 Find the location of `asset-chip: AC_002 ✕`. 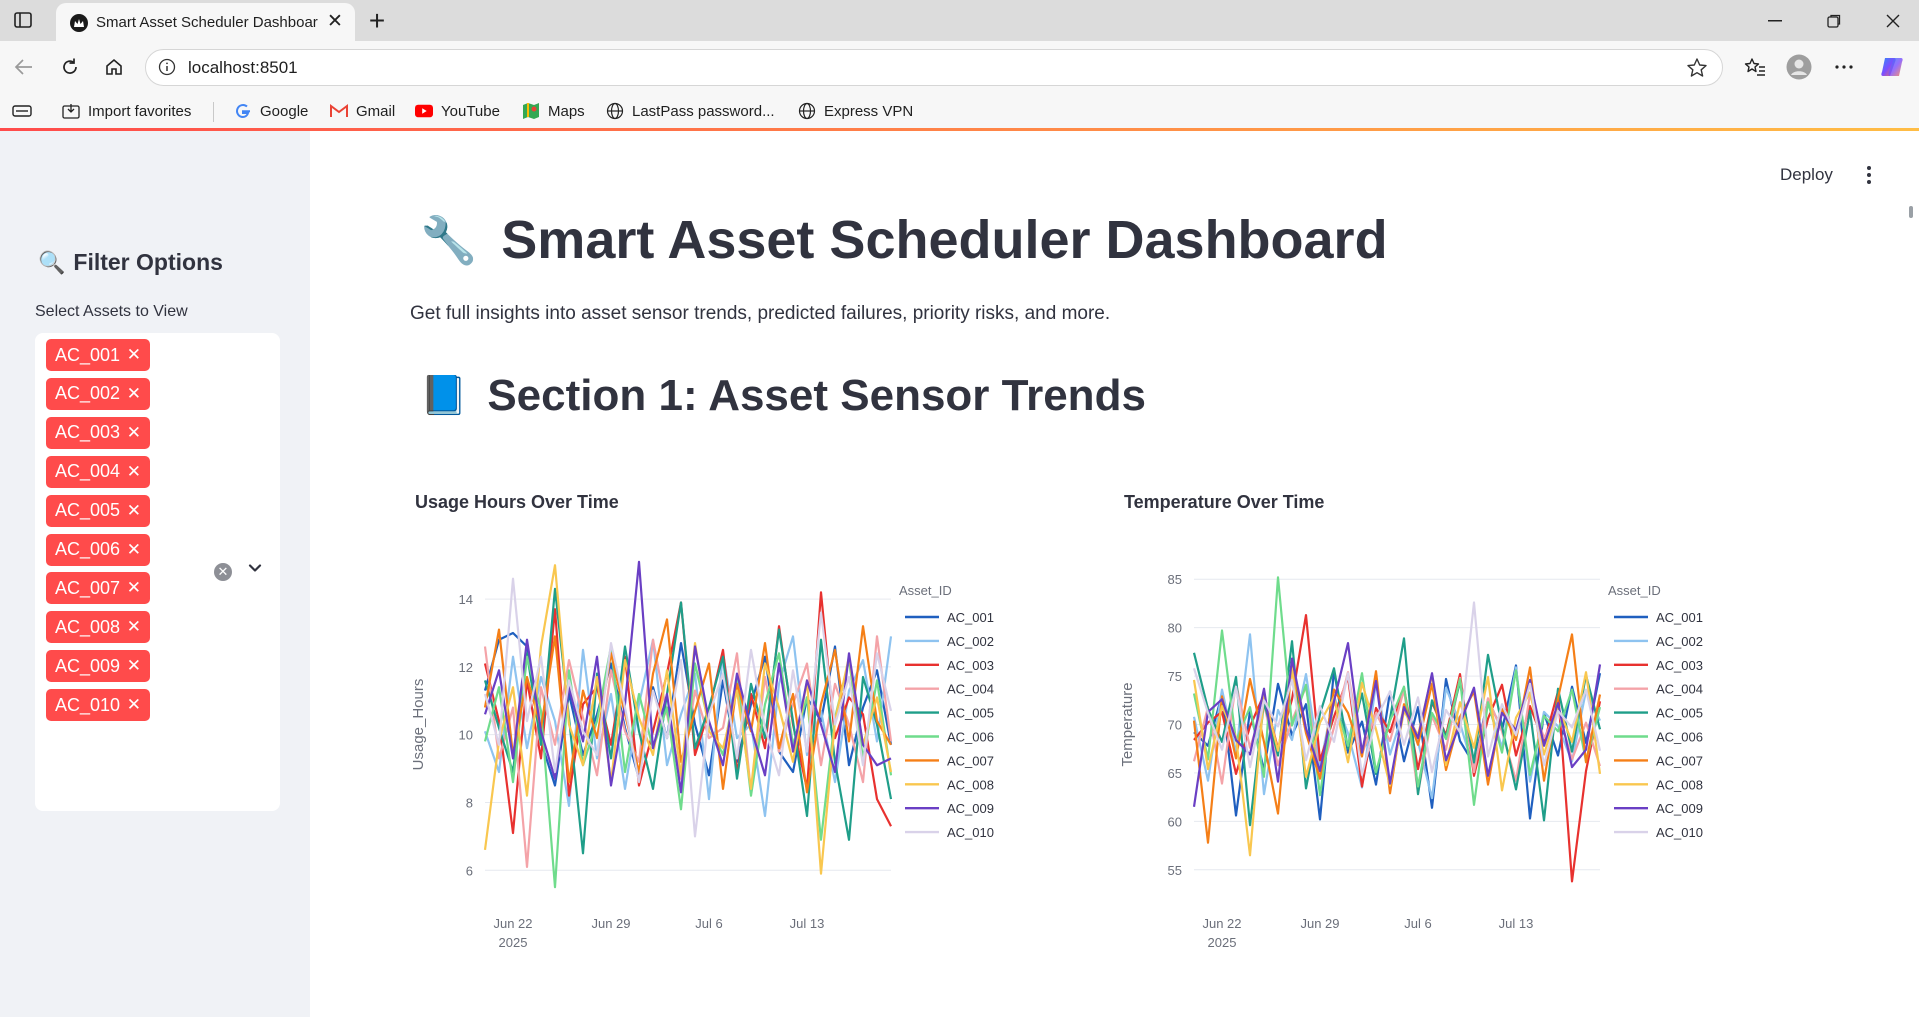

asset-chip: AC_002 ✕ is located at coordinates (98, 393).